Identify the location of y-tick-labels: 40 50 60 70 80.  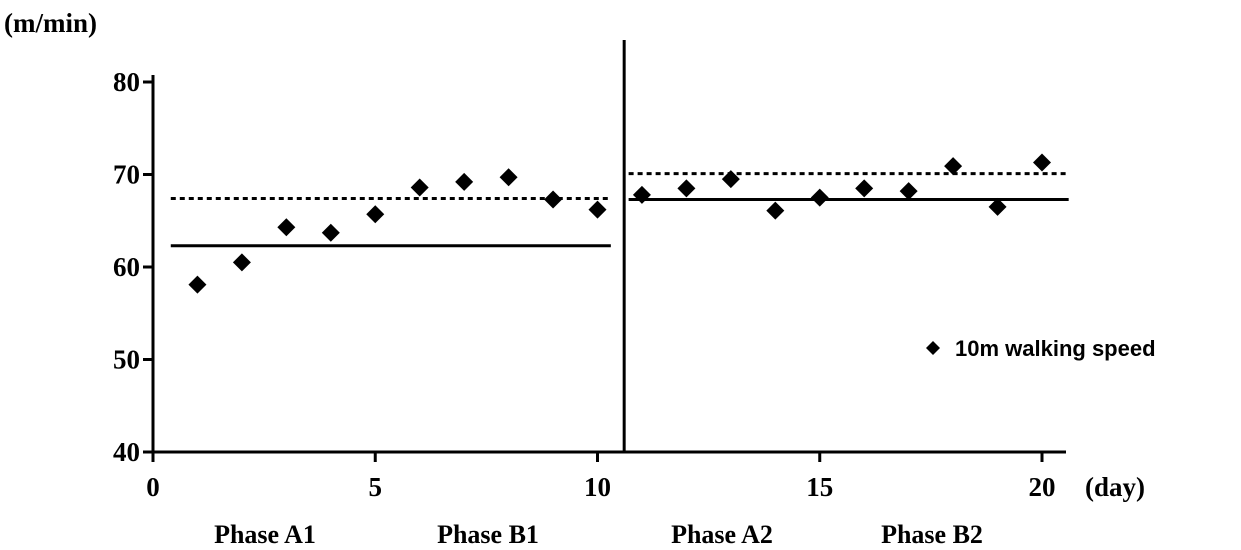
(126, 267).